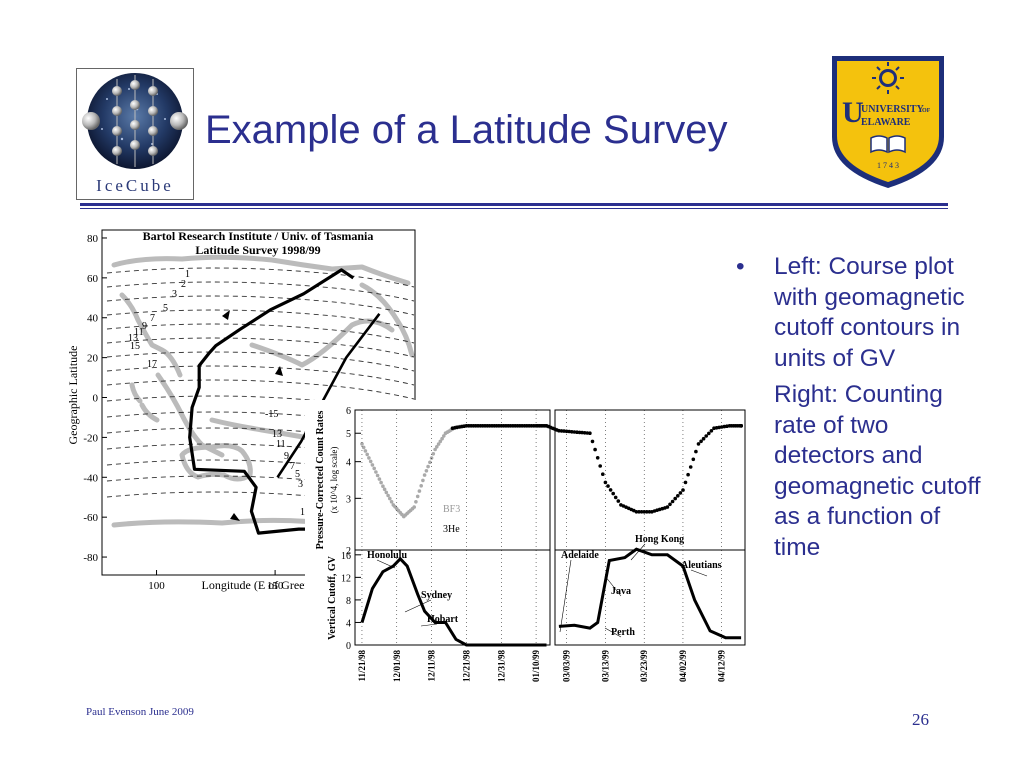  What do you see at coordinates (453, 601) in the screenshot?
I see `cutoff-line-first-leg` at bounding box center [453, 601].